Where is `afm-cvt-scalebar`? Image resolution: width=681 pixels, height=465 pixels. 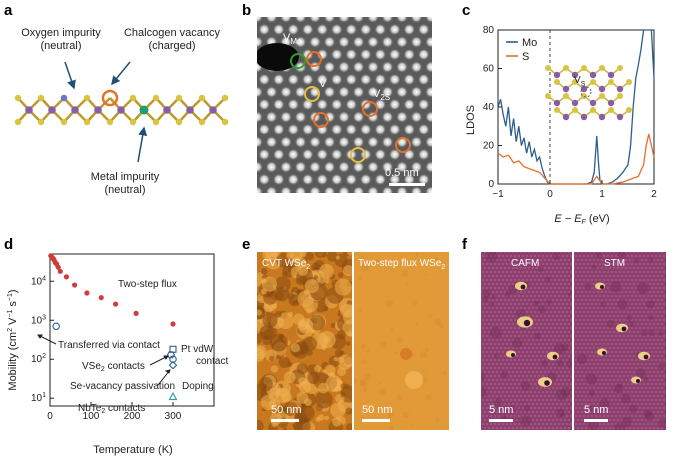 afm-cvt-scalebar is located at coordinates (285, 420).